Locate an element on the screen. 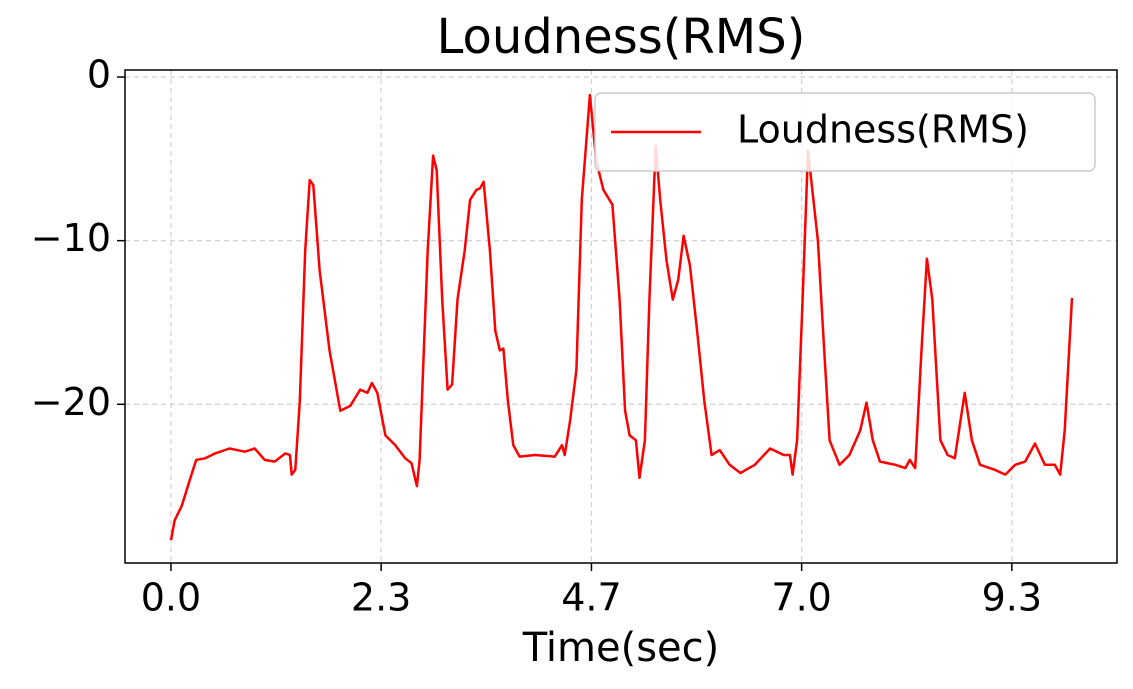  x-tick-label: 4.7 is located at coordinates (591, 598).